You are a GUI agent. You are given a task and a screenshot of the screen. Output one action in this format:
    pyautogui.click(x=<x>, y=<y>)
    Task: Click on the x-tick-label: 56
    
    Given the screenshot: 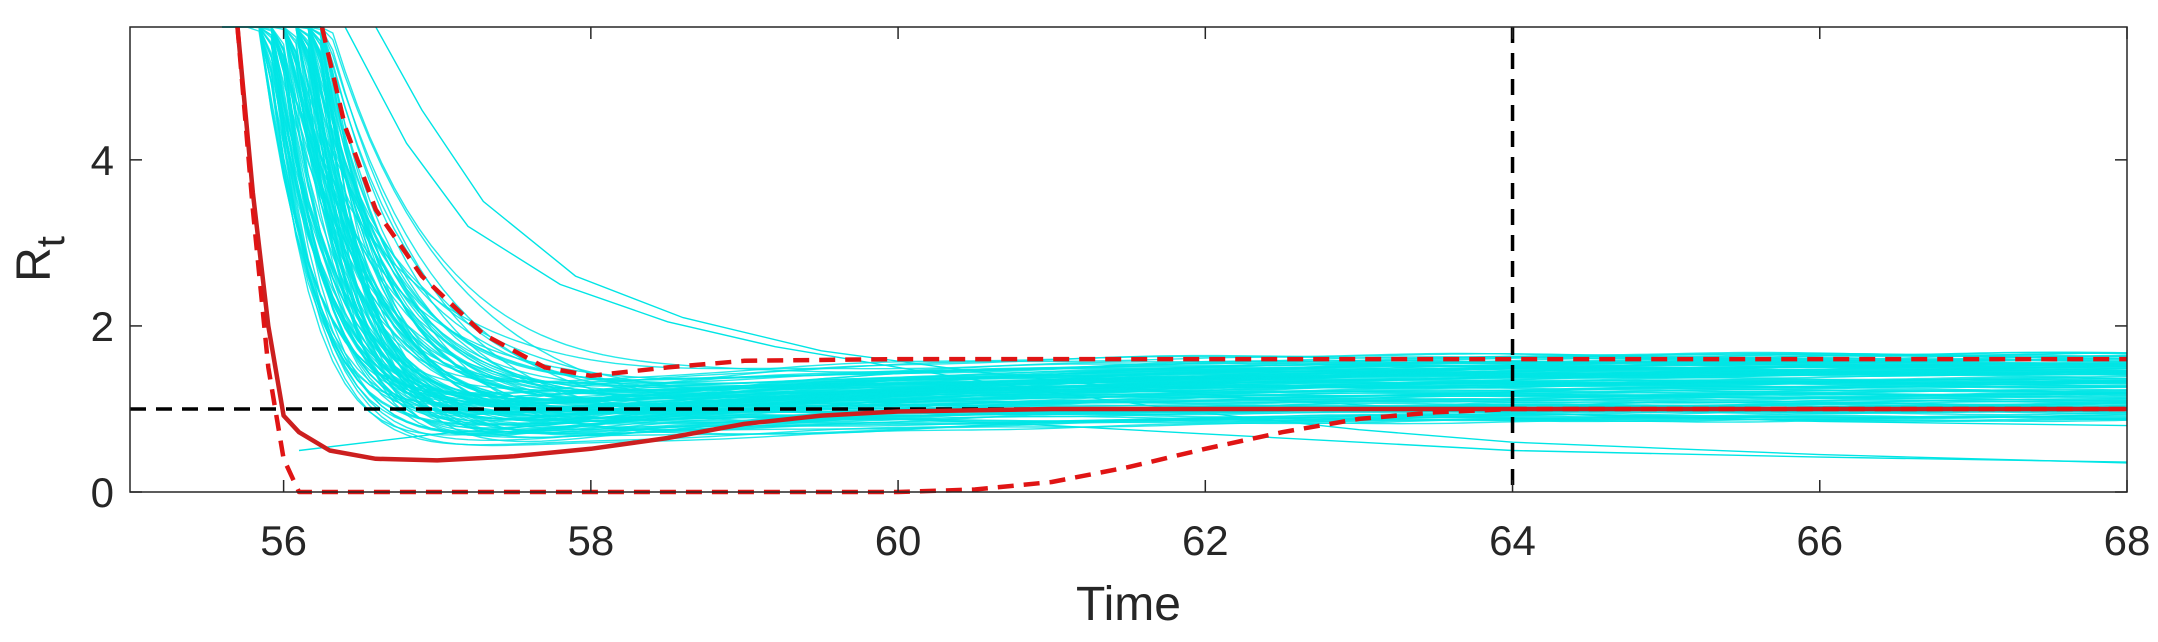 What is the action you would take?
    pyautogui.click(x=283, y=540)
    